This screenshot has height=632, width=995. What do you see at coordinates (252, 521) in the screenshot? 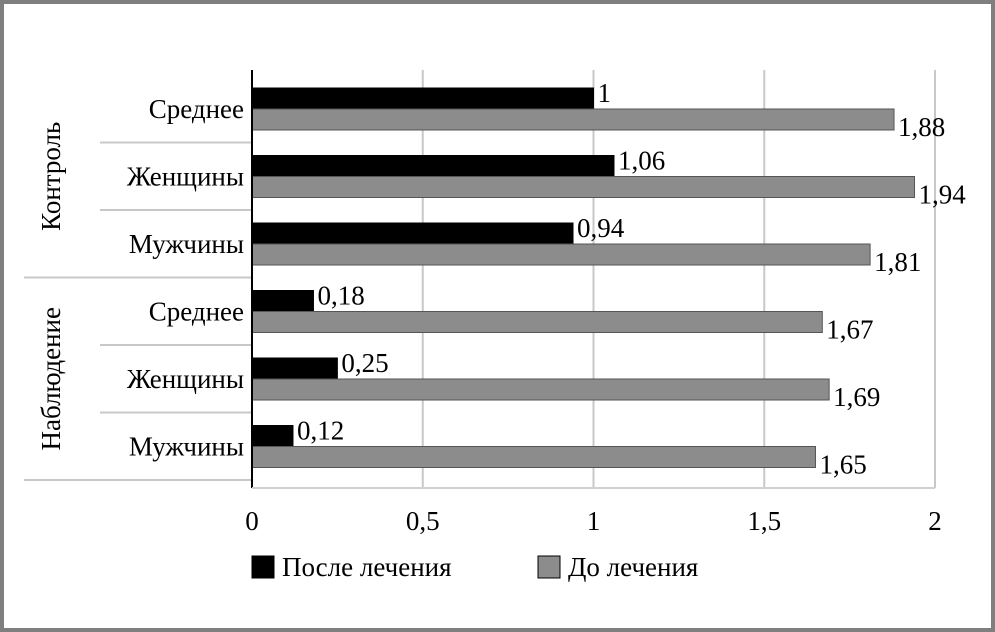
I see `x-tick-label: 0` at bounding box center [252, 521].